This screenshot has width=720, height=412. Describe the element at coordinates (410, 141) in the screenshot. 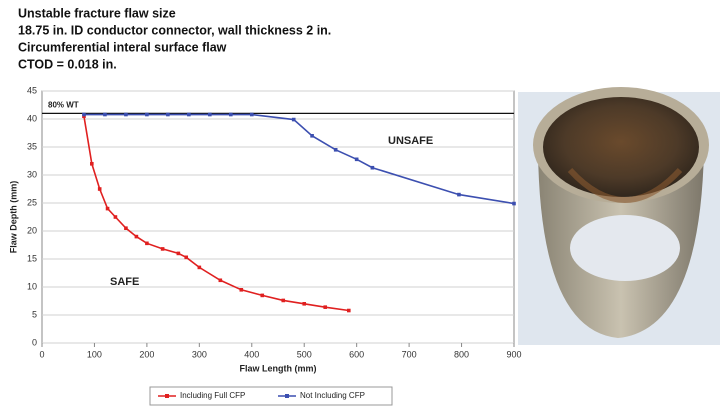

I see `annotation: UNSAFE` at that location.